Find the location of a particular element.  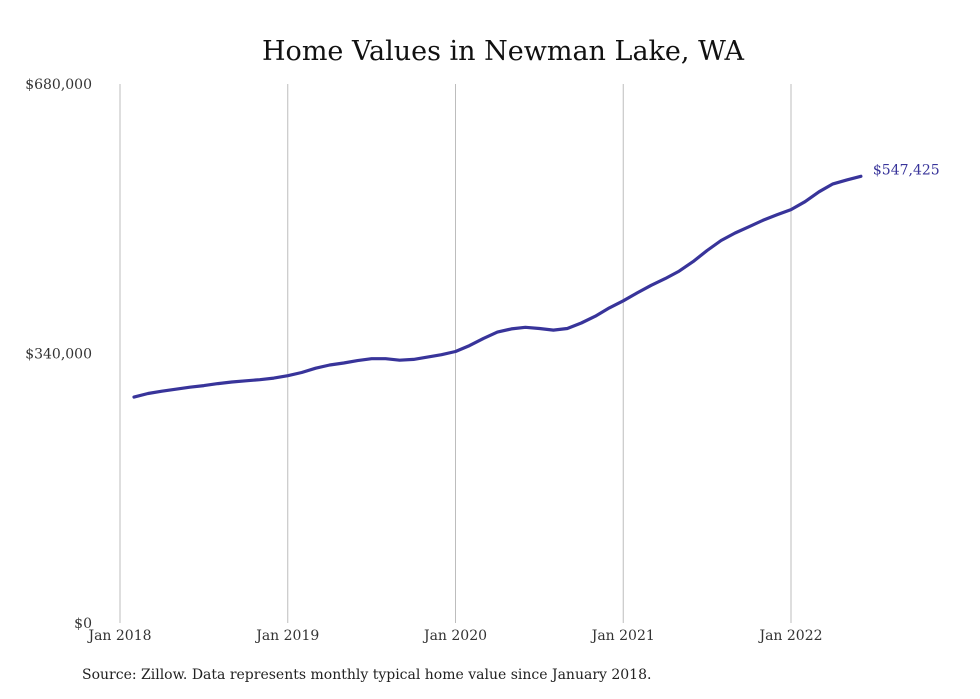

x-tick-label: Jan 2021 is located at coordinates (622, 636).